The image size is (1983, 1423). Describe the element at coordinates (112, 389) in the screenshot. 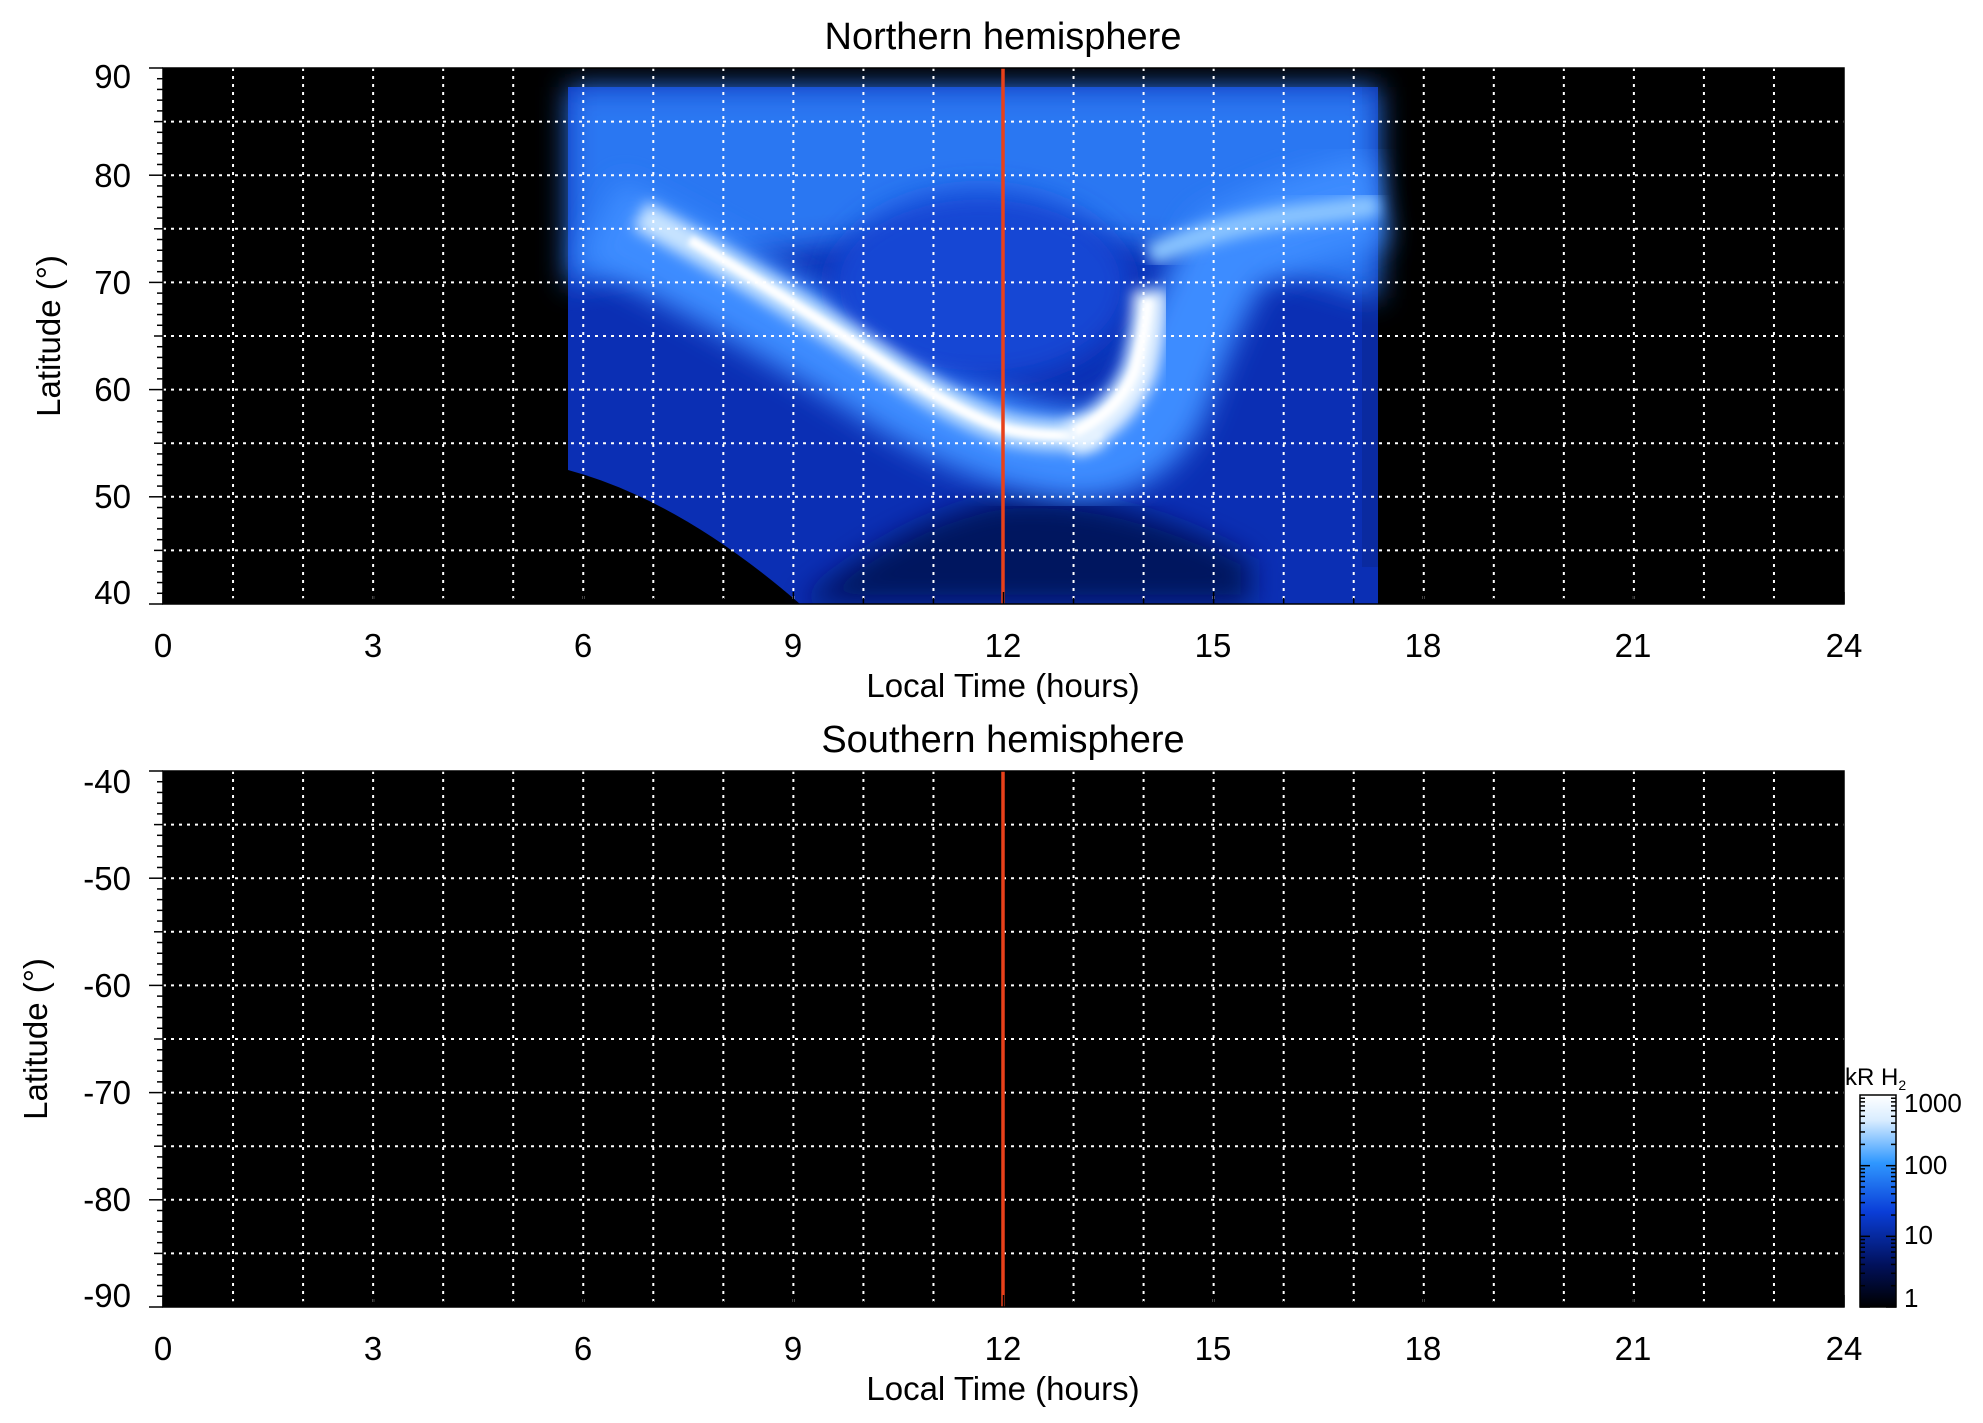

I see `y-tick-label: 60` at that location.